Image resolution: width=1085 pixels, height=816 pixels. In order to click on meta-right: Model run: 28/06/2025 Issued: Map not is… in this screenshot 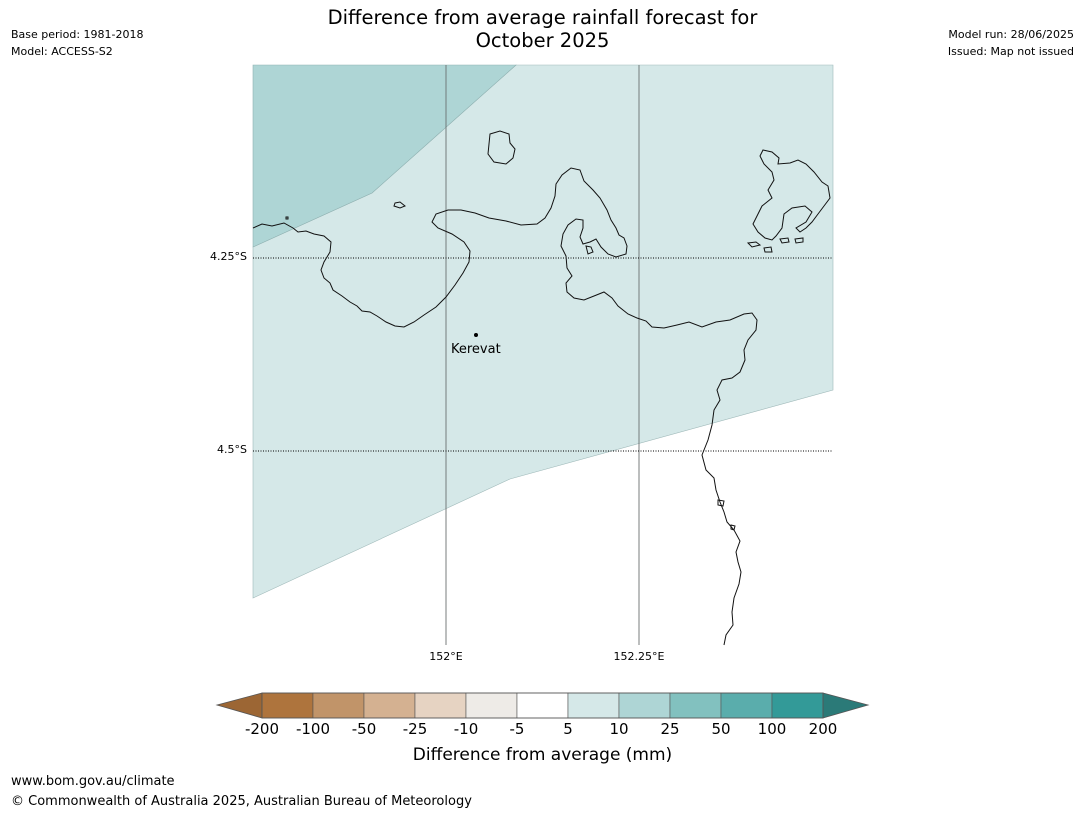, I will do `click(1011, 43)`.